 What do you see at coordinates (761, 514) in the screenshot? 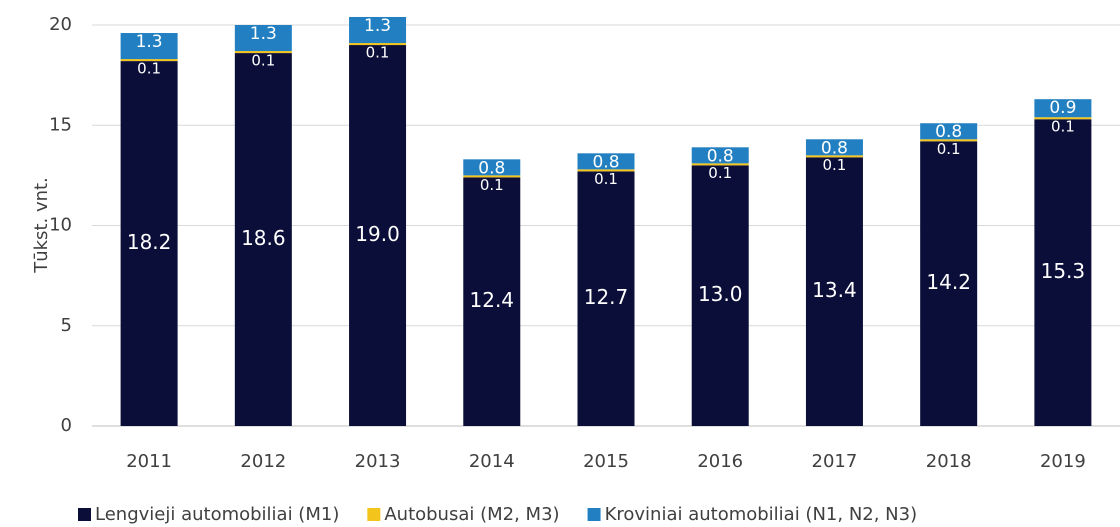
I see `legend-label: Kroviniai automobiliai (N1, N2, N3)` at bounding box center [761, 514].